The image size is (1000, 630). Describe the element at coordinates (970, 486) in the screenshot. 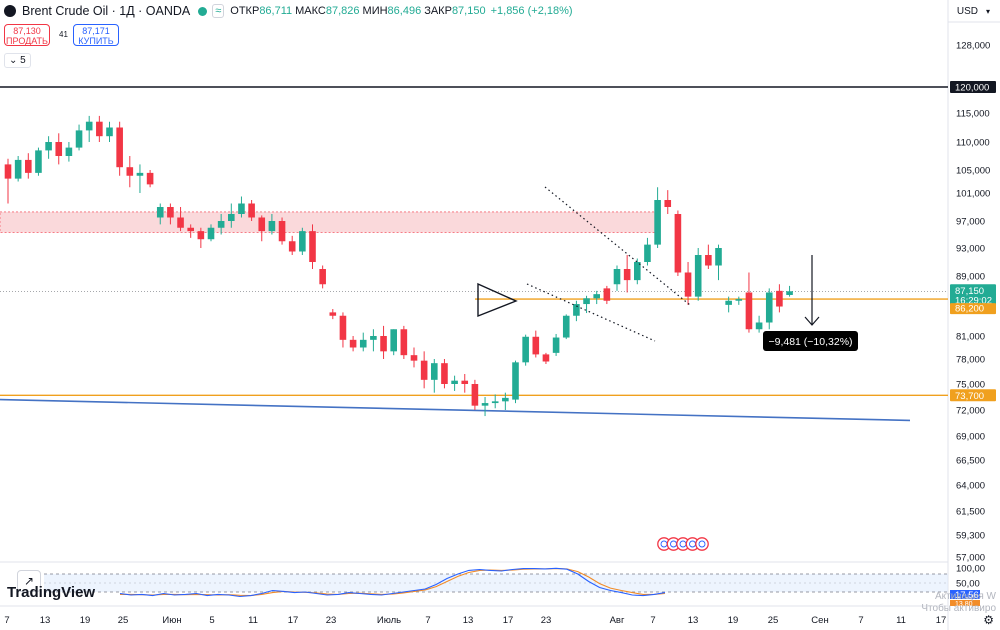

I see `price-tick-label: 64,000` at that location.